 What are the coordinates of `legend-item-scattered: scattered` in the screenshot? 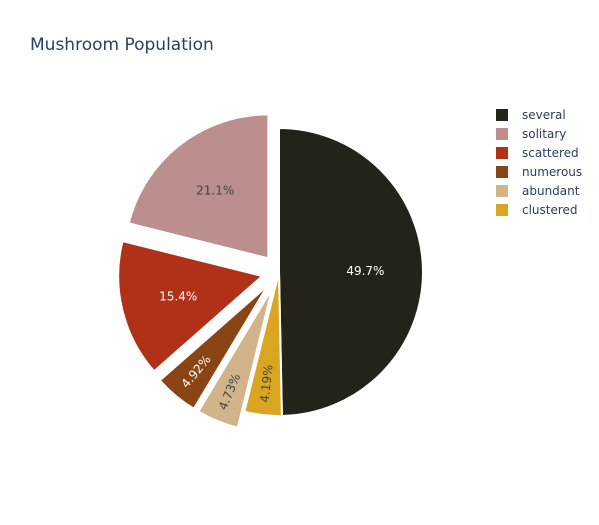 It's located at (537, 153).